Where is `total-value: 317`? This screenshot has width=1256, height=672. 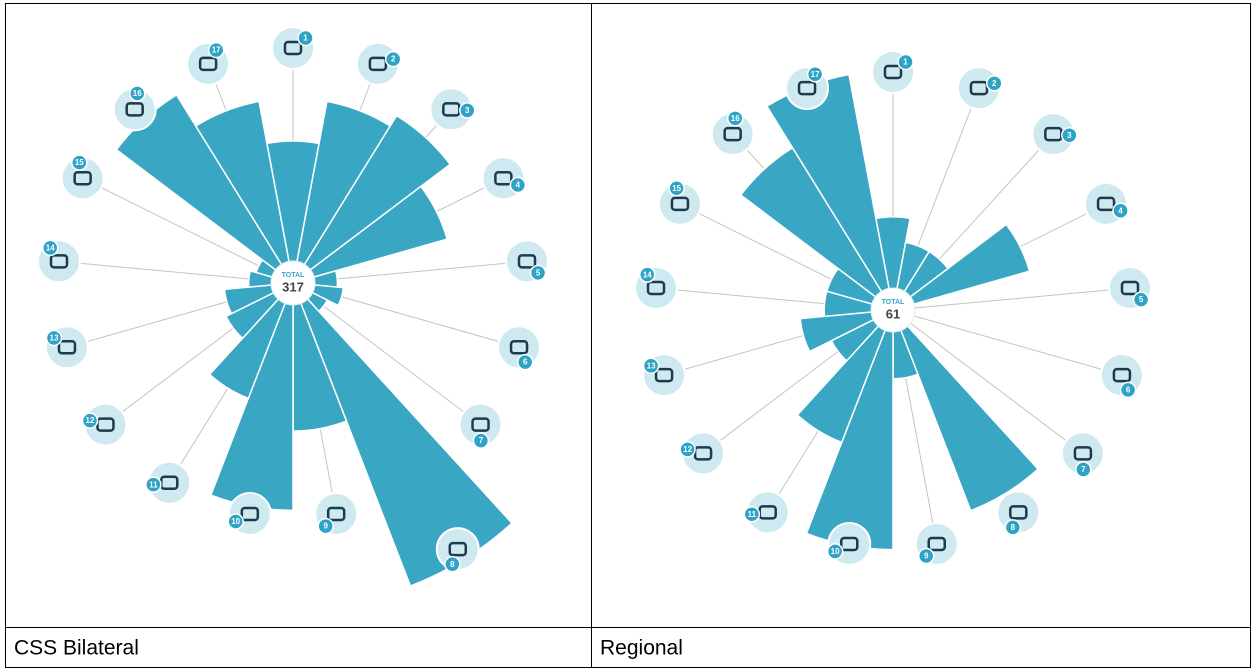 total-value: 317 is located at coordinates (293, 286).